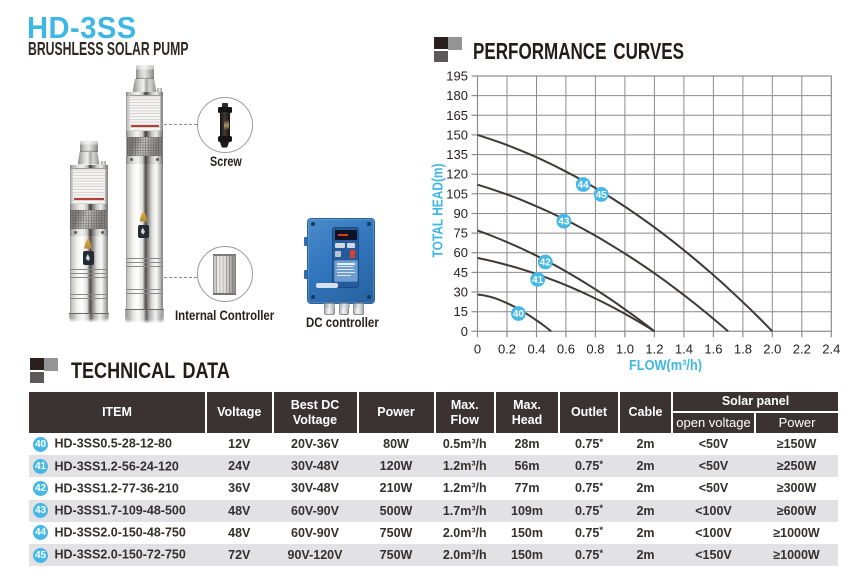 This screenshot has width=849, height=583. Describe the element at coordinates (507, 348) in the screenshot. I see `svg-text: 0.2` at that location.